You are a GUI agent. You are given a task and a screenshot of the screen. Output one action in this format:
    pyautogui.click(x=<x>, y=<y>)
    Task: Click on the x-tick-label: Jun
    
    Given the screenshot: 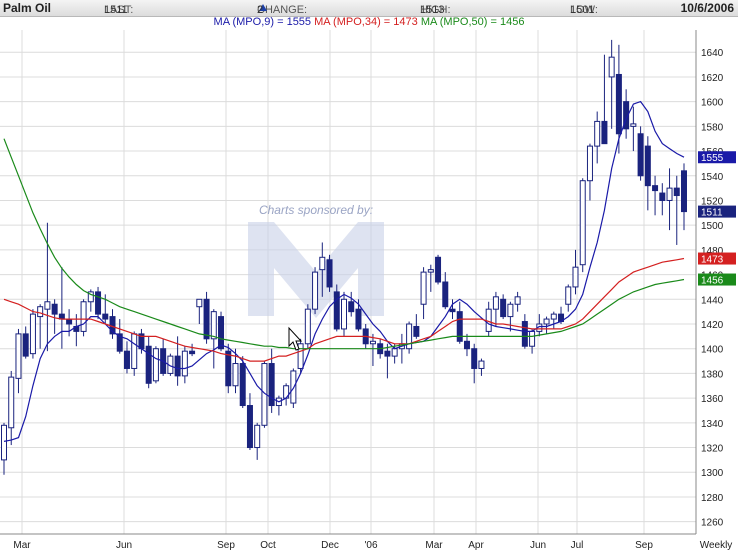 What is the action you would take?
    pyautogui.click(x=538, y=545)
    